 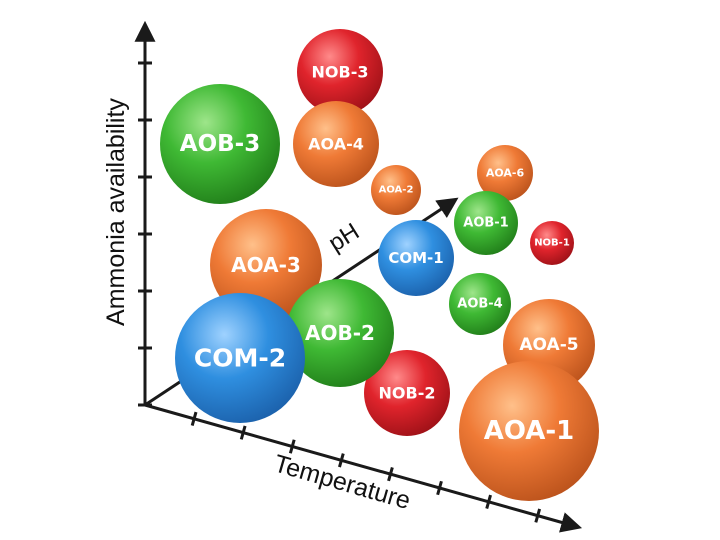 I want to click on bubble-label: AOB-4, so click(x=479, y=304).